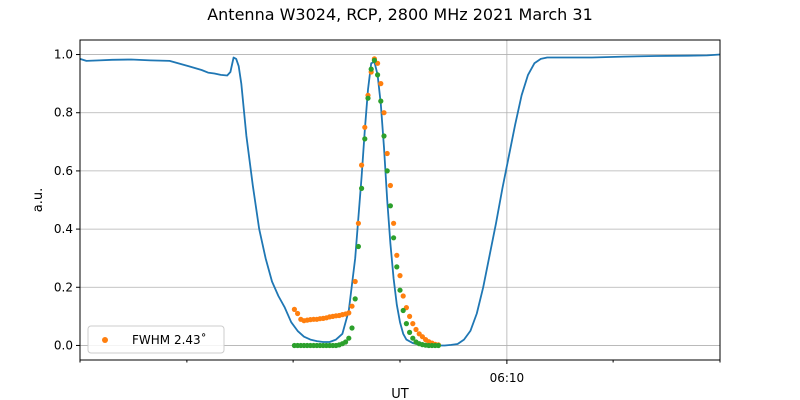 The width and height of the screenshot is (800, 400). Describe the element at coordinates (63, 55) in the screenshot. I see `y-tick-label: 1.0` at that location.